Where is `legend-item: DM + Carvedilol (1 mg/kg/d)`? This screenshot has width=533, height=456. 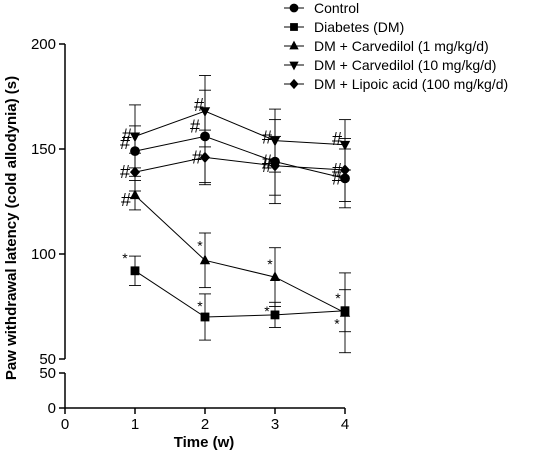
legend-item: DM + Carvedilol (1 mg/kg/d) is located at coordinates (386, 46).